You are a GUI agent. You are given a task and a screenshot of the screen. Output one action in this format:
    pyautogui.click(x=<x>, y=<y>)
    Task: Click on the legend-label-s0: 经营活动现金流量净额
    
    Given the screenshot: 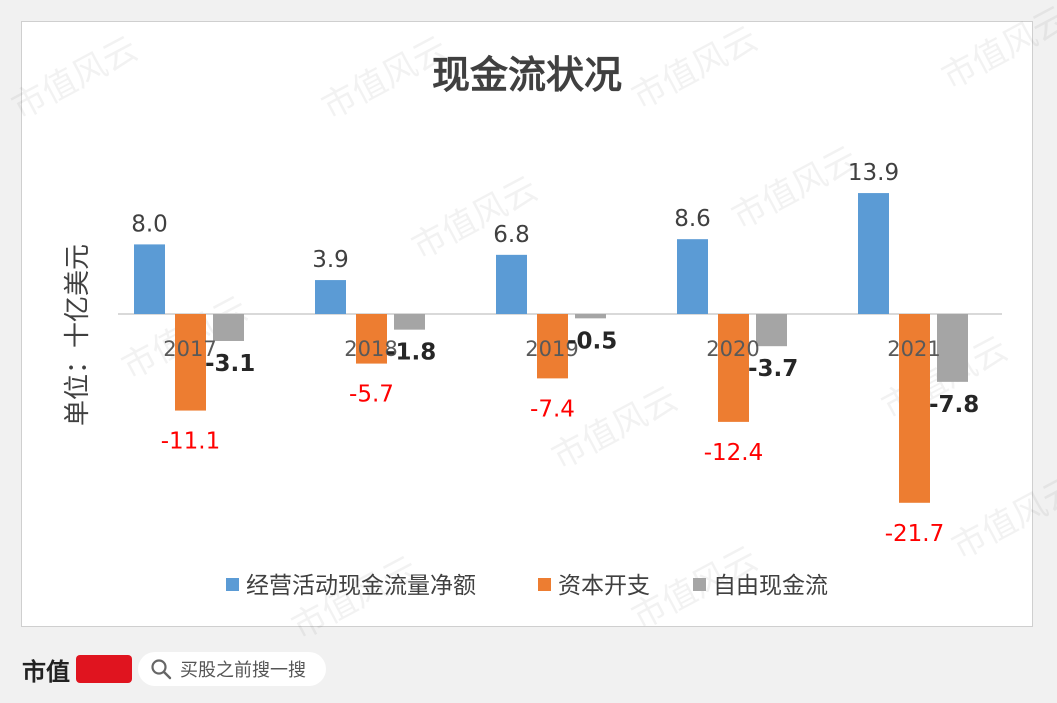 What is the action you would take?
    pyautogui.click(x=361, y=586)
    